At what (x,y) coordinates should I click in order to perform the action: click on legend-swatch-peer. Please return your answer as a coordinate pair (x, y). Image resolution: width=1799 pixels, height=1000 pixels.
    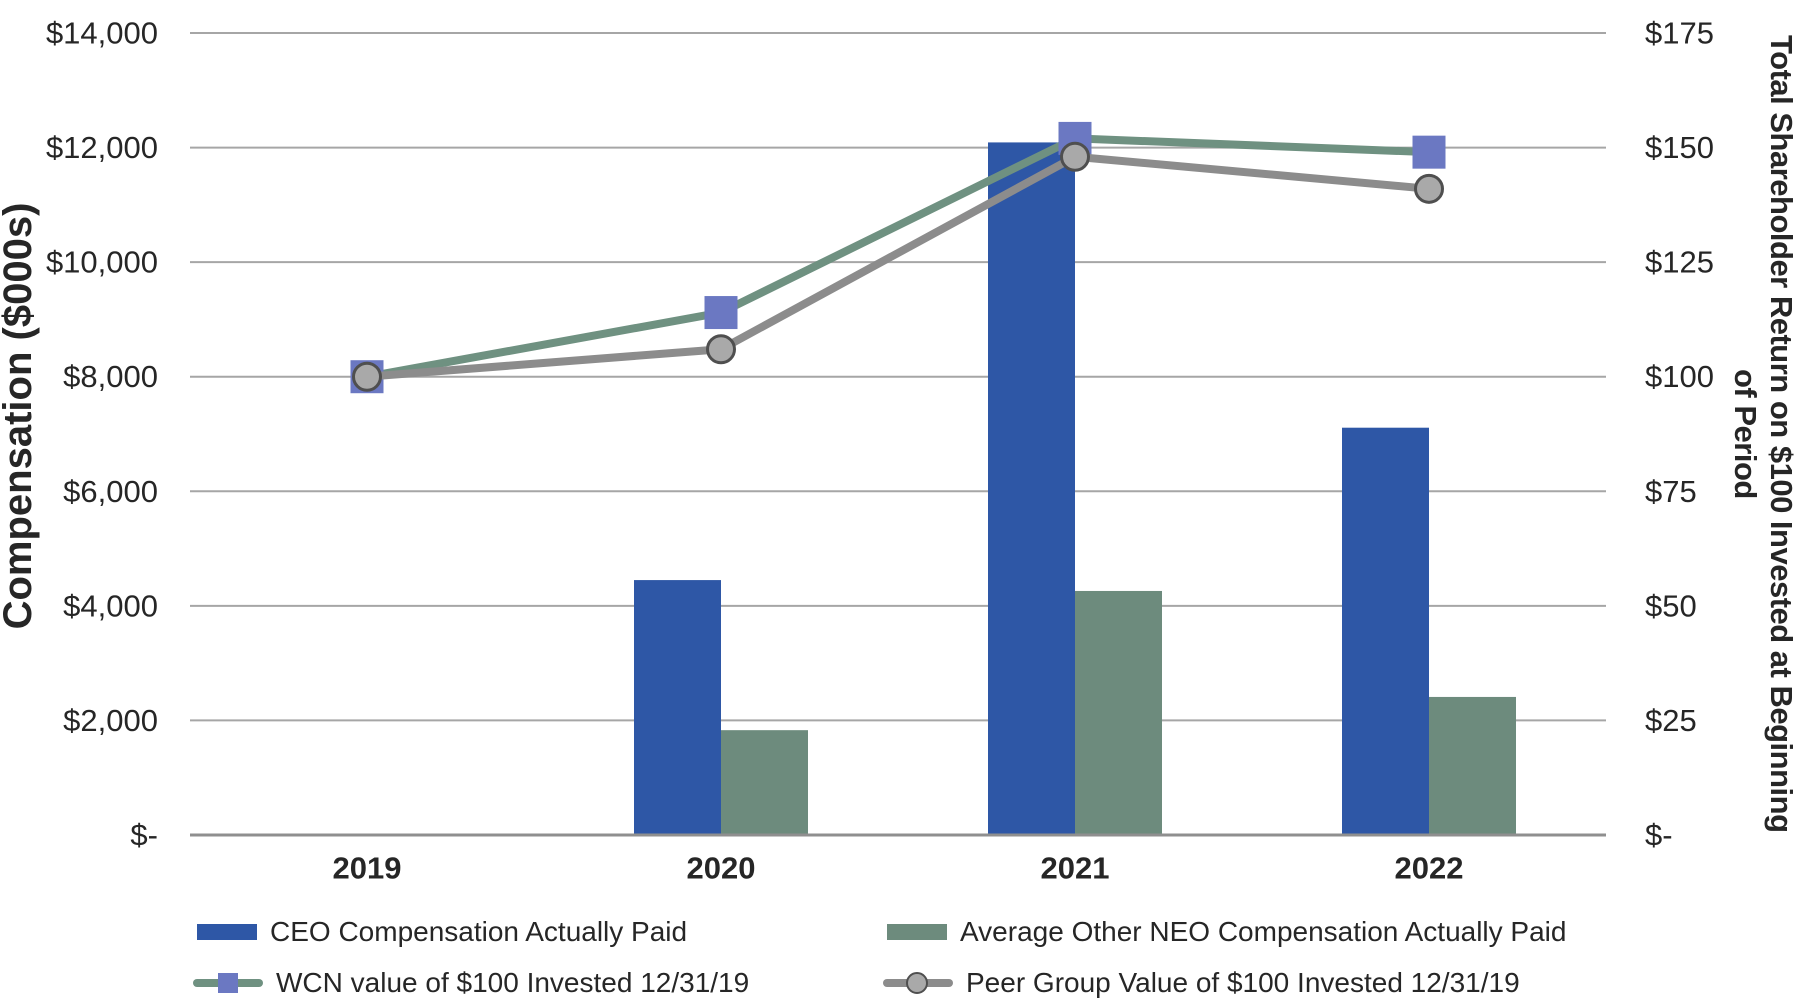
    Looking at the image, I should click on (918, 980).